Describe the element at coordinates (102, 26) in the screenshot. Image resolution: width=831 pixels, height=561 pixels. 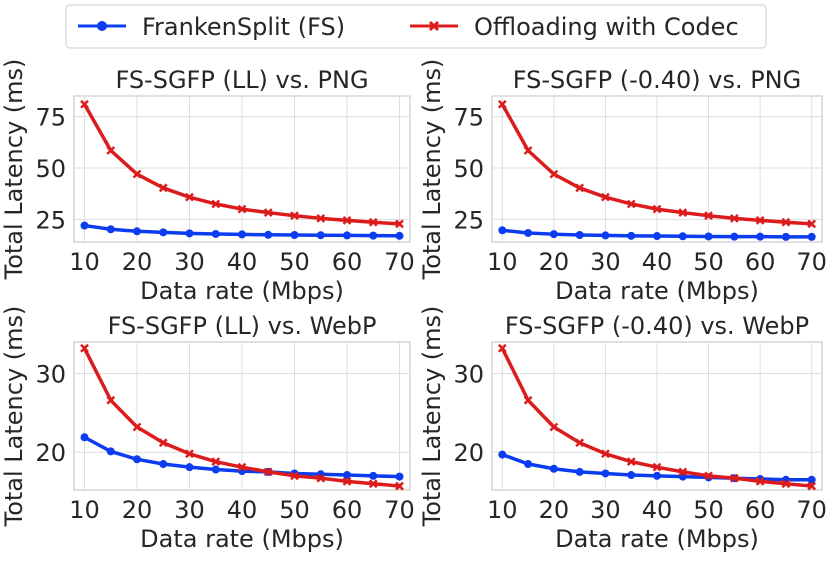
I see `legend-marker-fs` at that location.